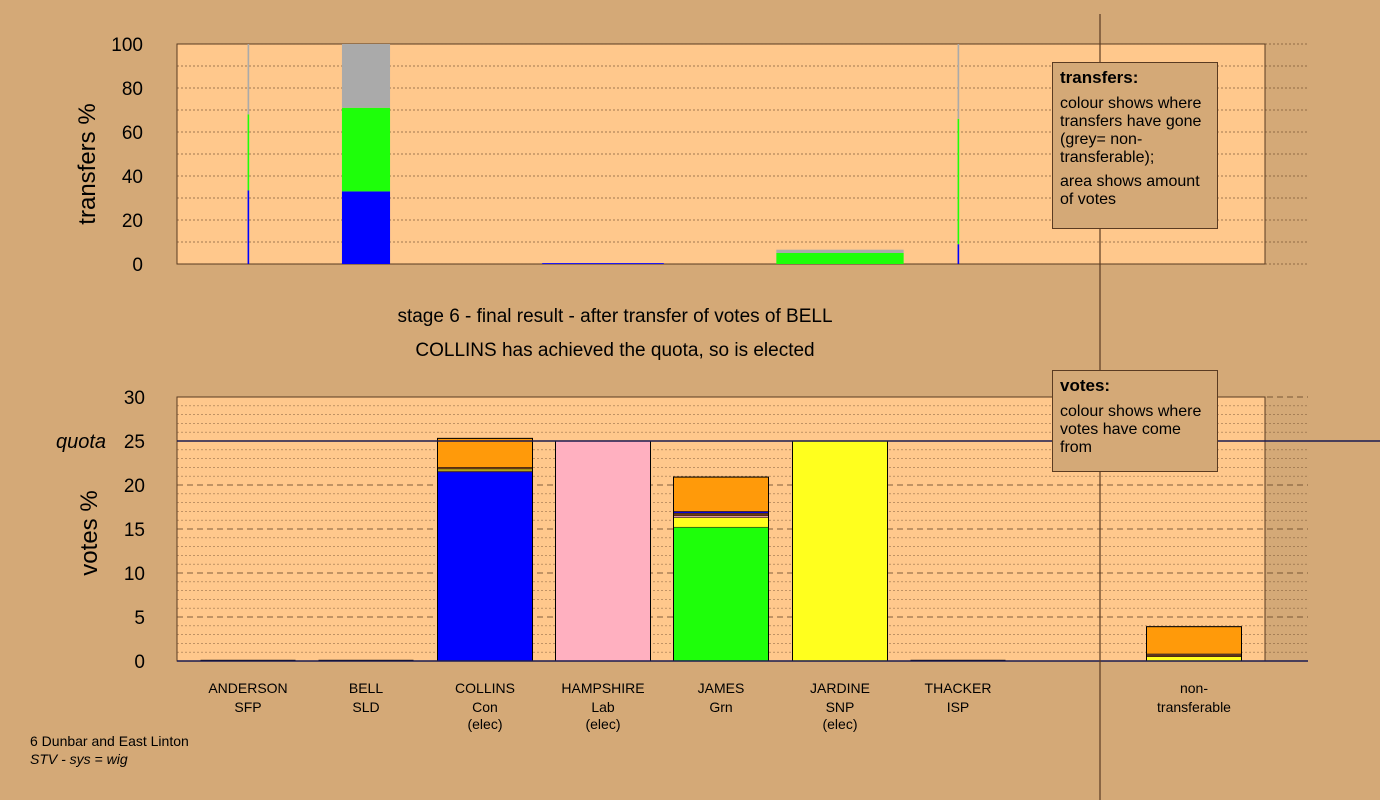 This screenshot has width=1380, height=800. I want to click on votes-tick-label: 5, so click(139, 618).